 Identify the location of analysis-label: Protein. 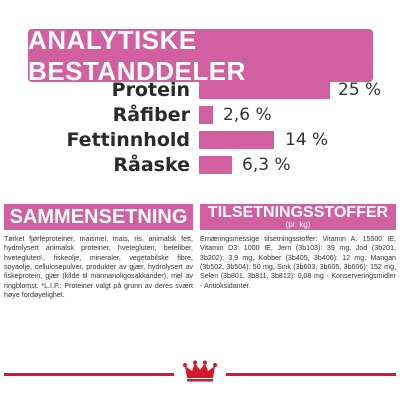
(150, 90).